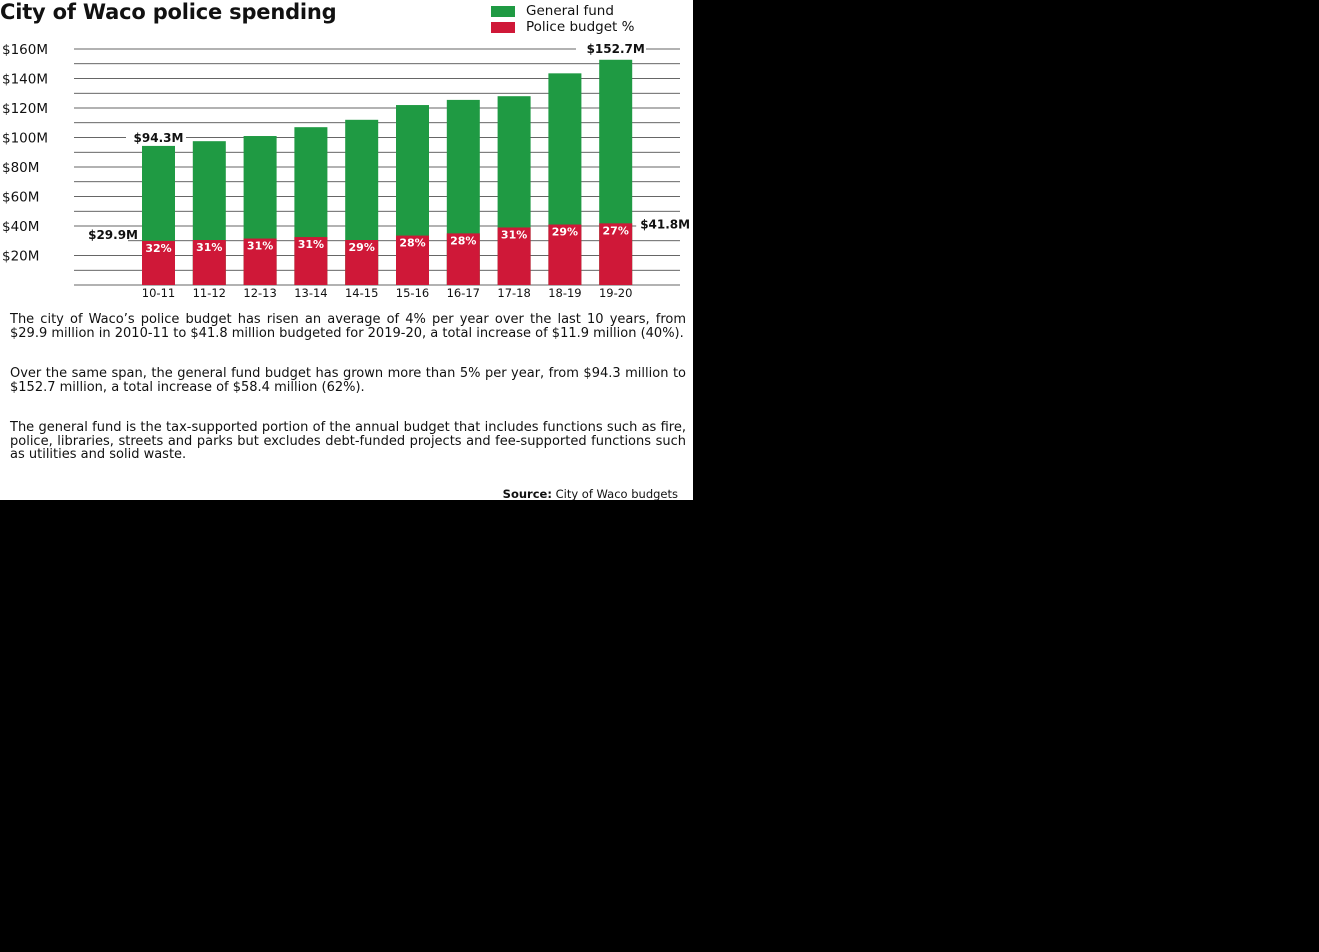 The image size is (1319, 952). I want to click on source-note: Source: City of Waco budgets, so click(590, 493).